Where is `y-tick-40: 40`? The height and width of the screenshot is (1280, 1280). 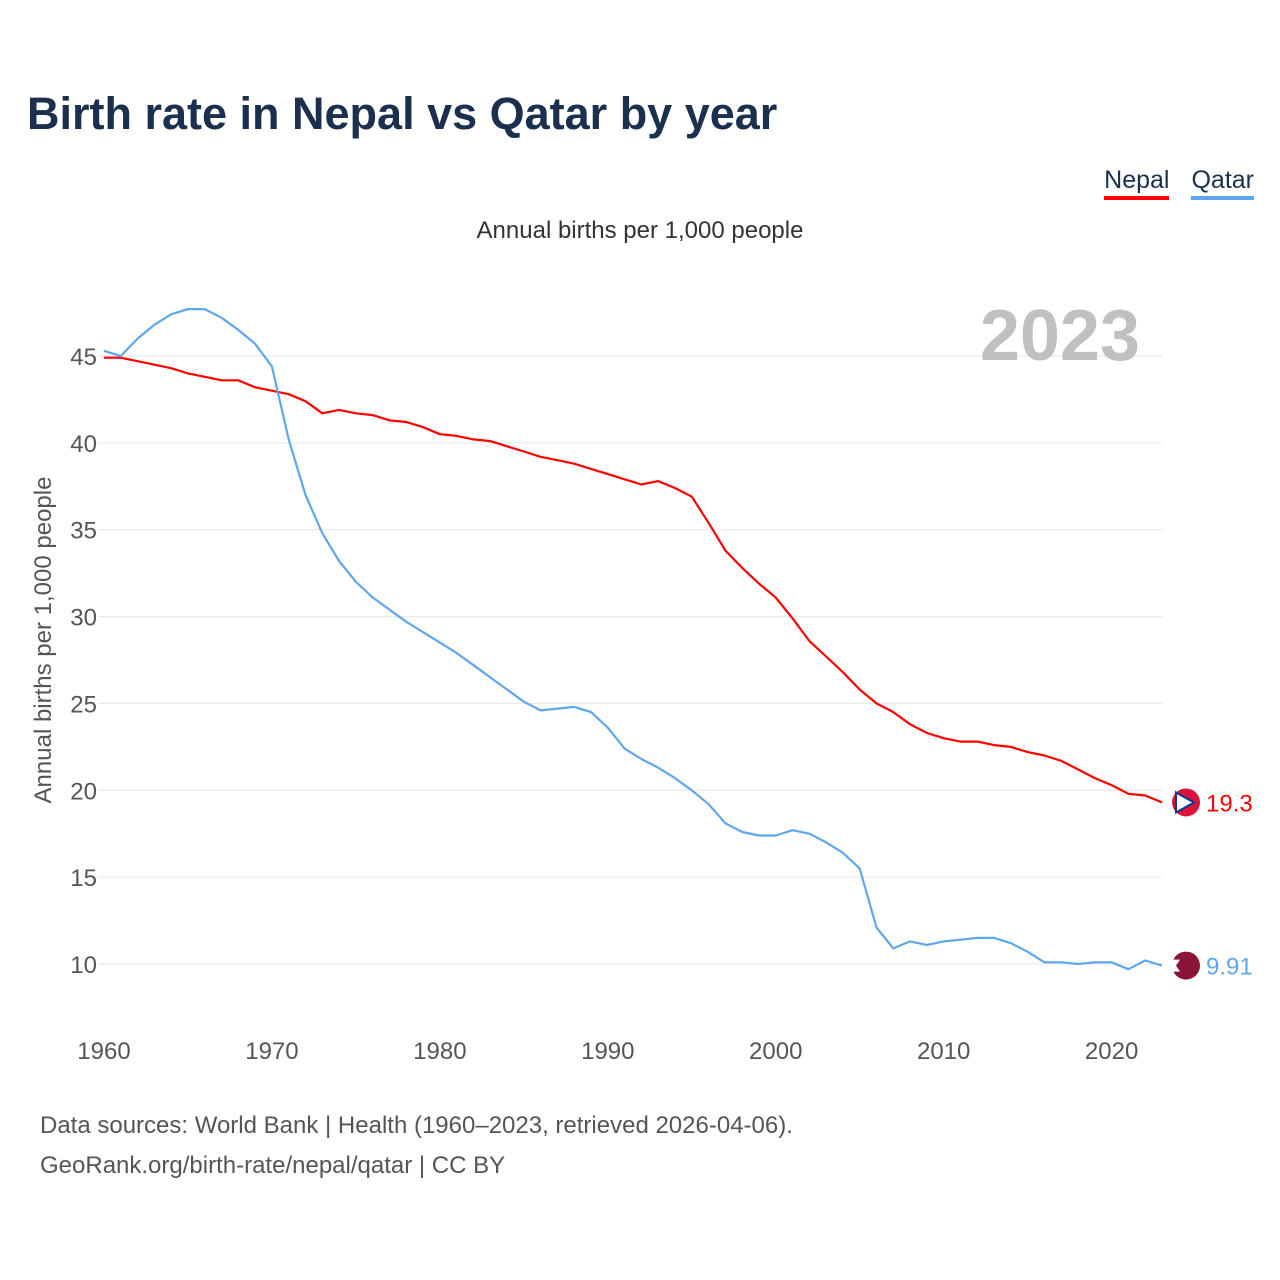
y-tick-40: 40 is located at coordinates (83, 444).